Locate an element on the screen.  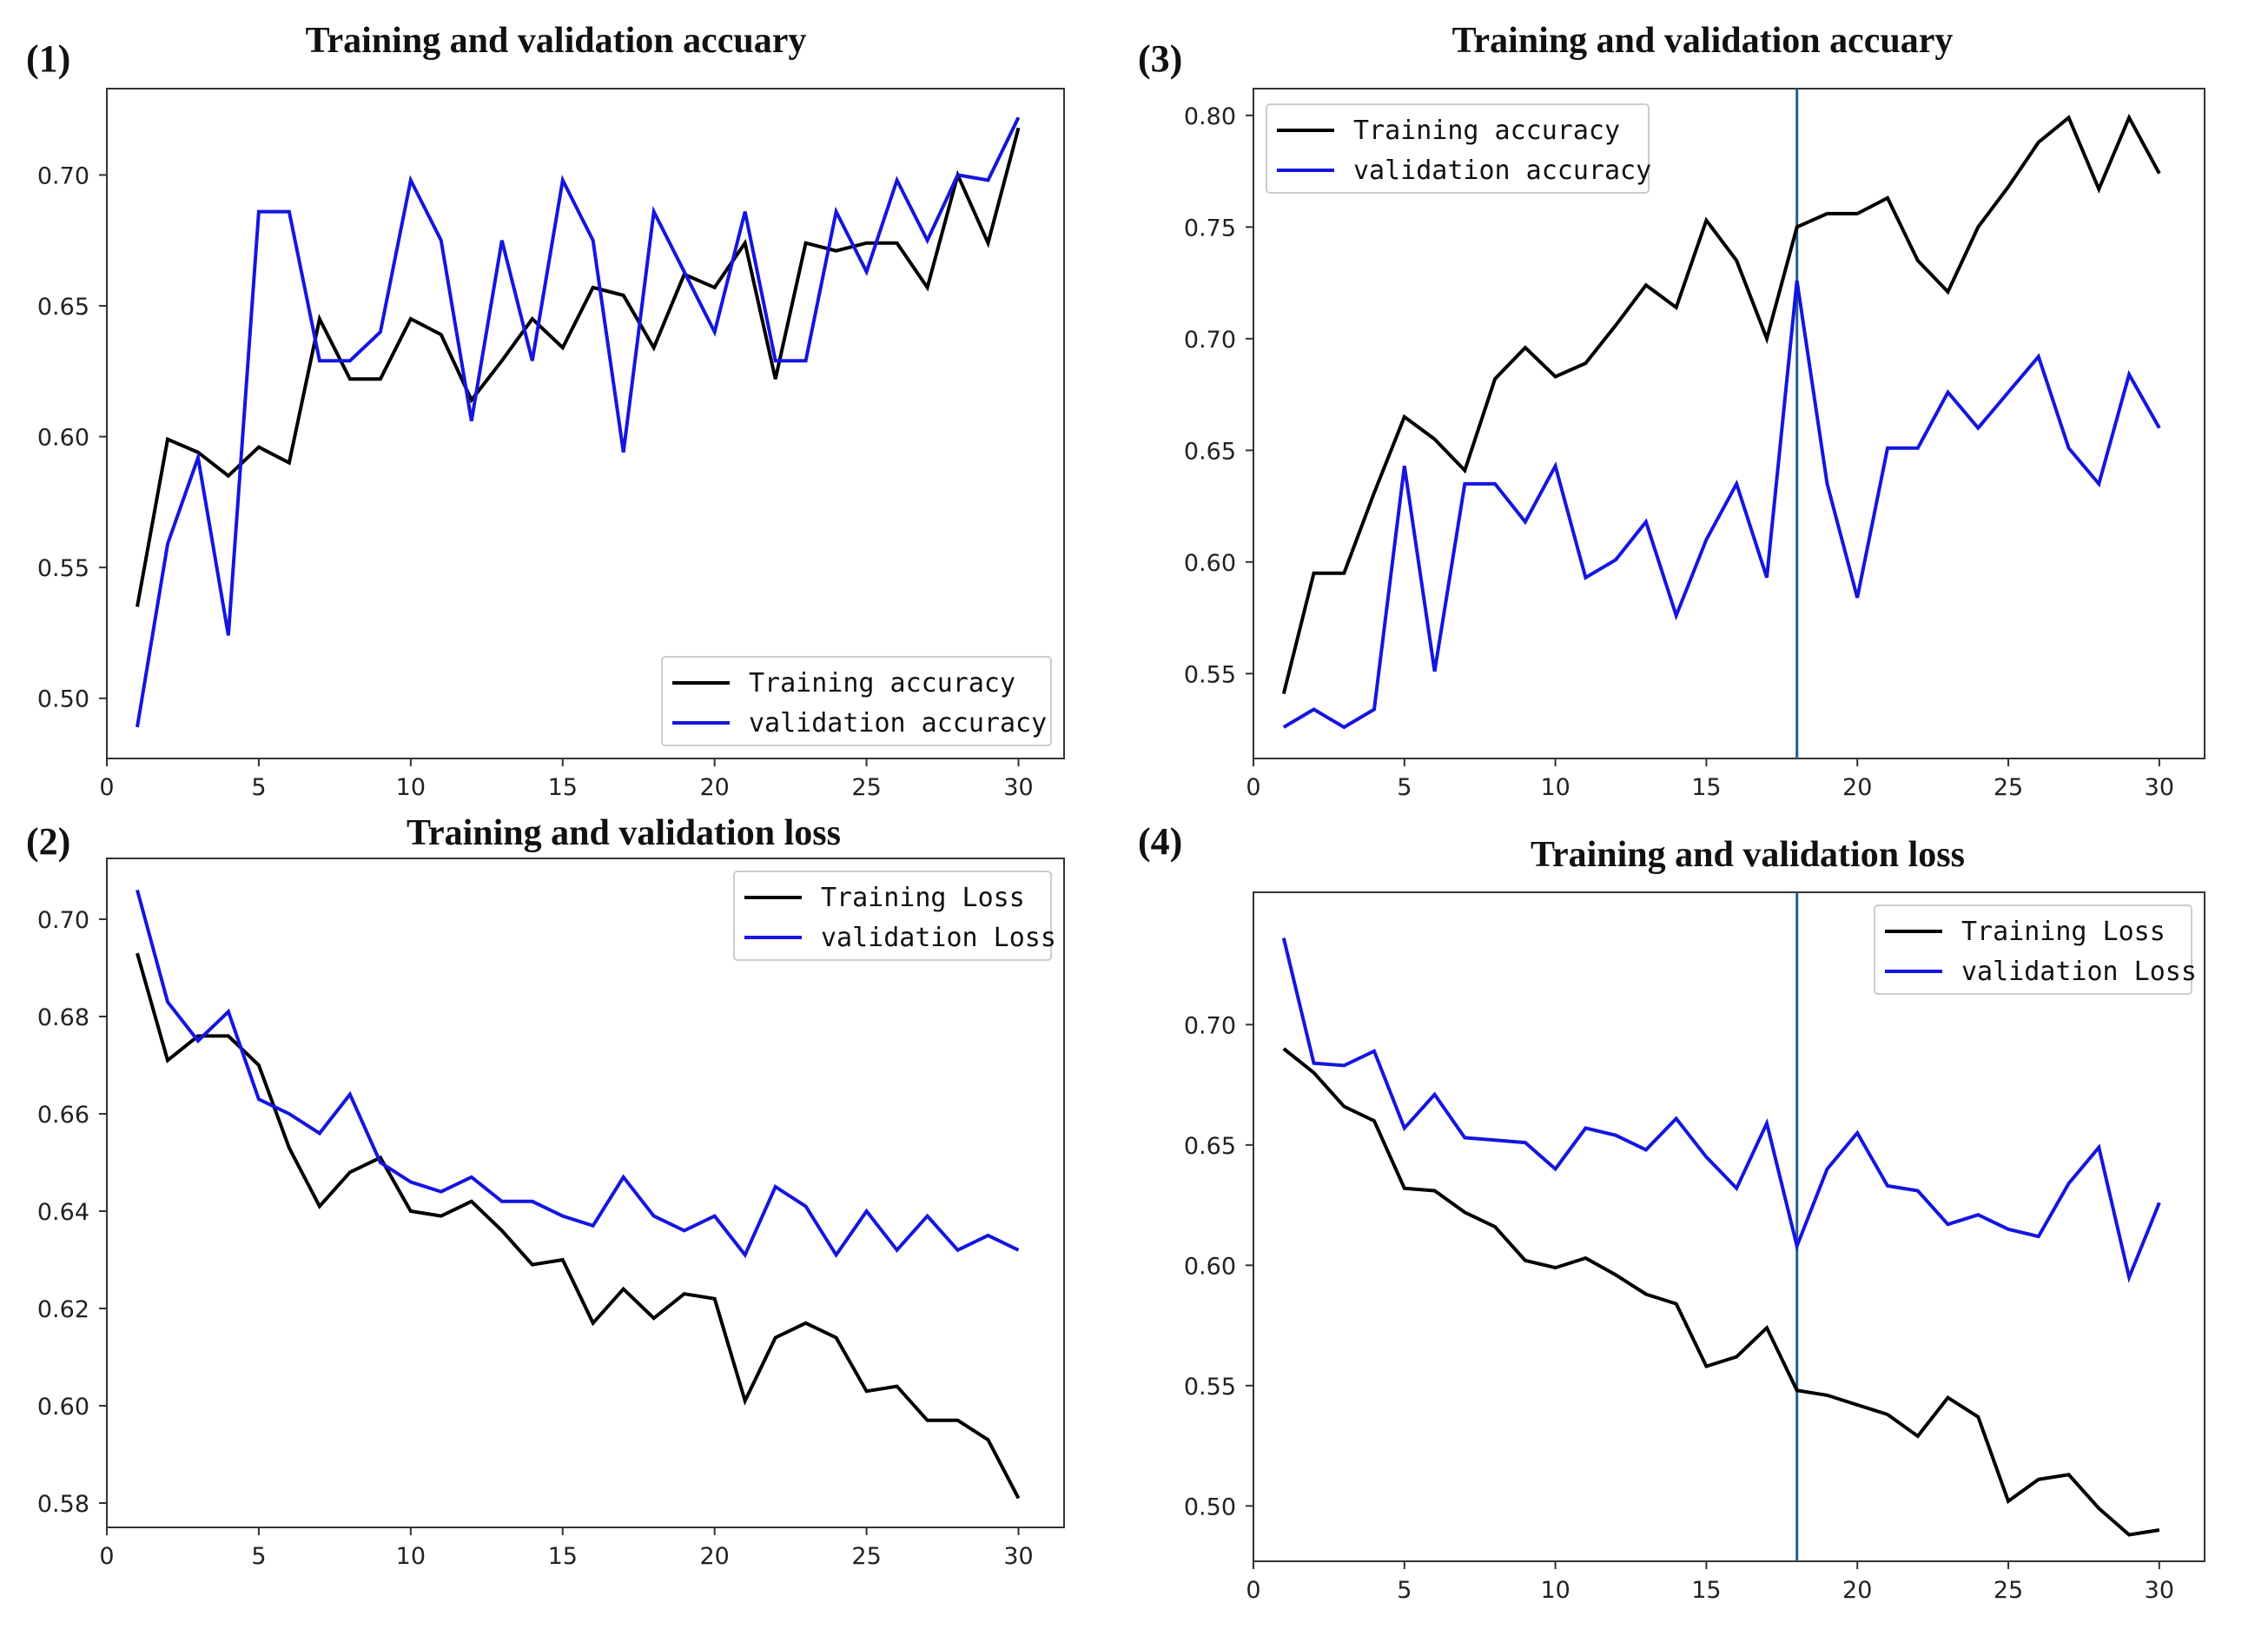
panel-label: (2) is located at coordinates (48, 842).